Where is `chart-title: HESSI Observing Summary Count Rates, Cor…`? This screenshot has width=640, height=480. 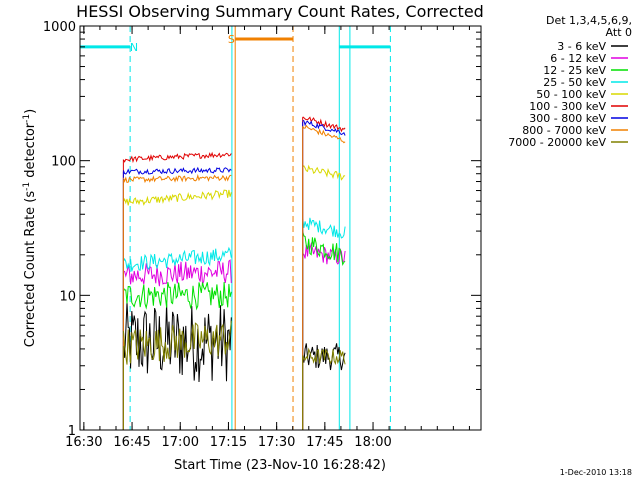
chart-title: HESSI Observing Summary Count Rates, Cor… is located at coordinates (280, 11).